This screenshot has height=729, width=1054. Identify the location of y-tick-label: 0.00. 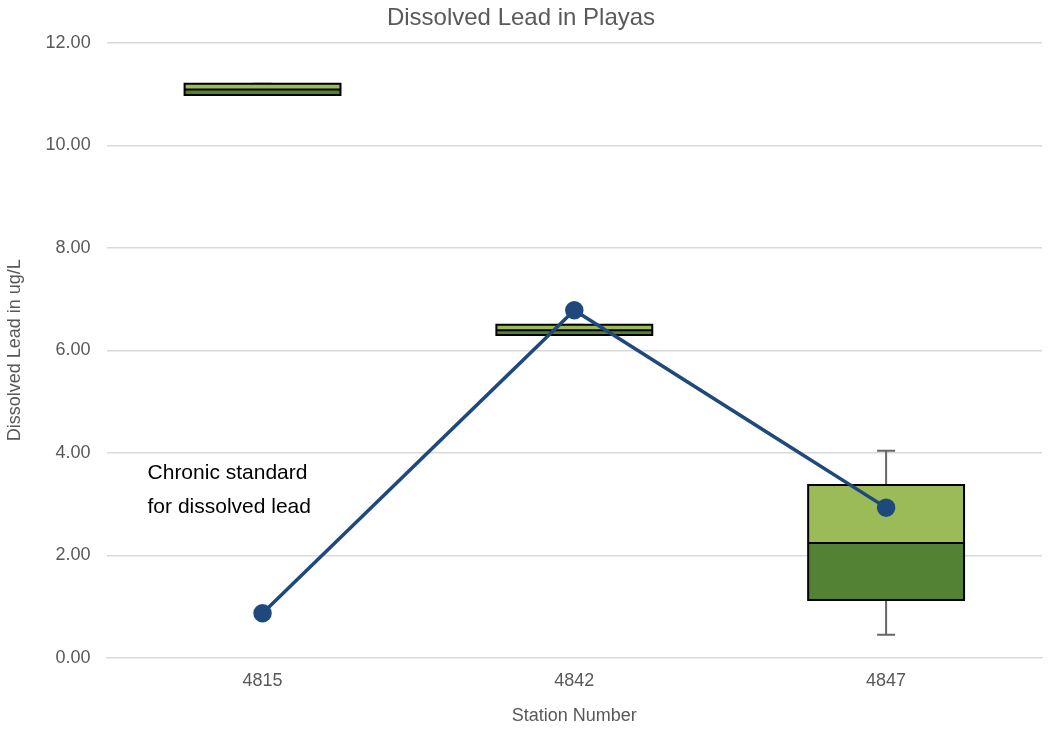
(73, 656).